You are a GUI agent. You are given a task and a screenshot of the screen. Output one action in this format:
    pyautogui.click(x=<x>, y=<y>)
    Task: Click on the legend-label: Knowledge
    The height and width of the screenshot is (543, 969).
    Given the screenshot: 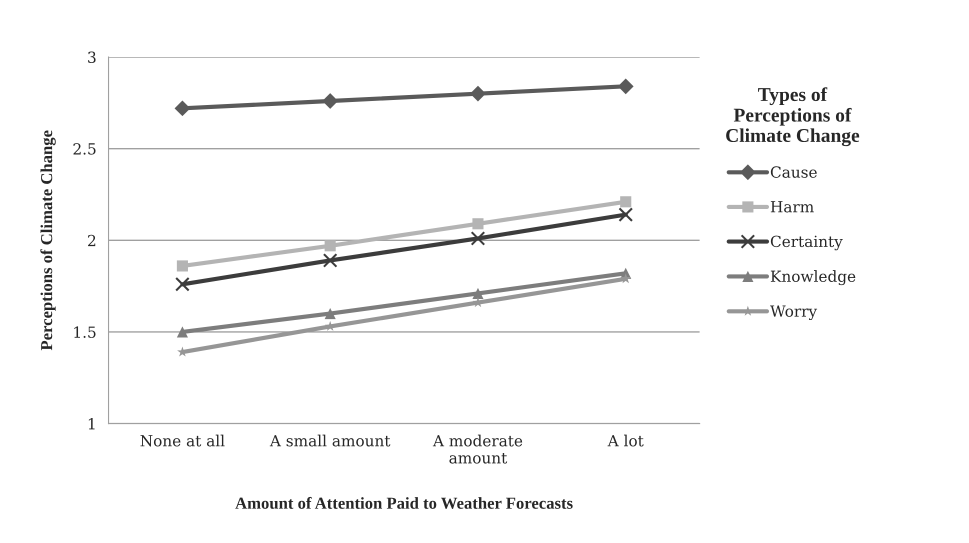 What is the action you would take?
    pyautogui.click(x=813, y=278)
    